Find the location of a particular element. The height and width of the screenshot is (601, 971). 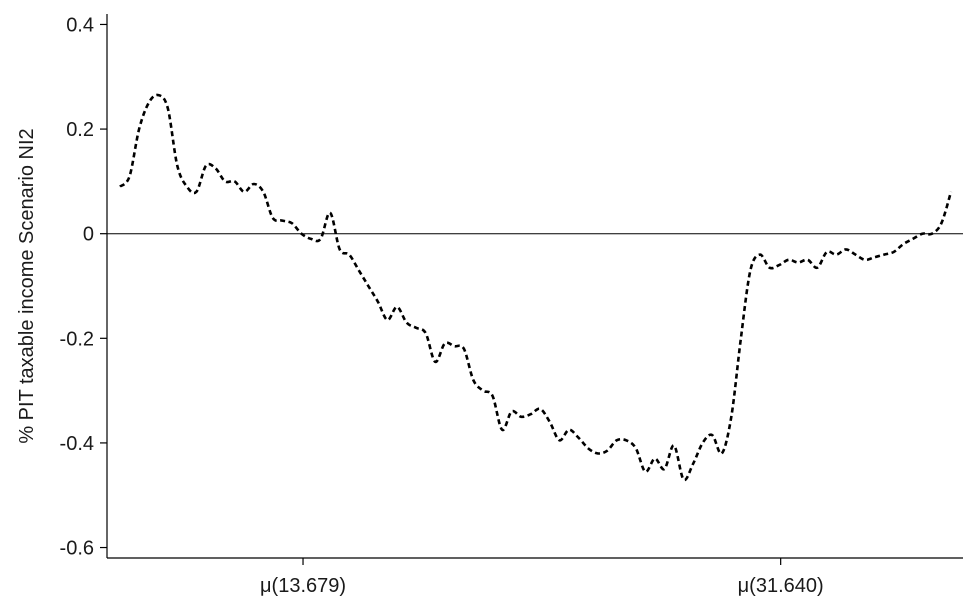

y-tick-label: 0 is located at coordinates (88, 235).